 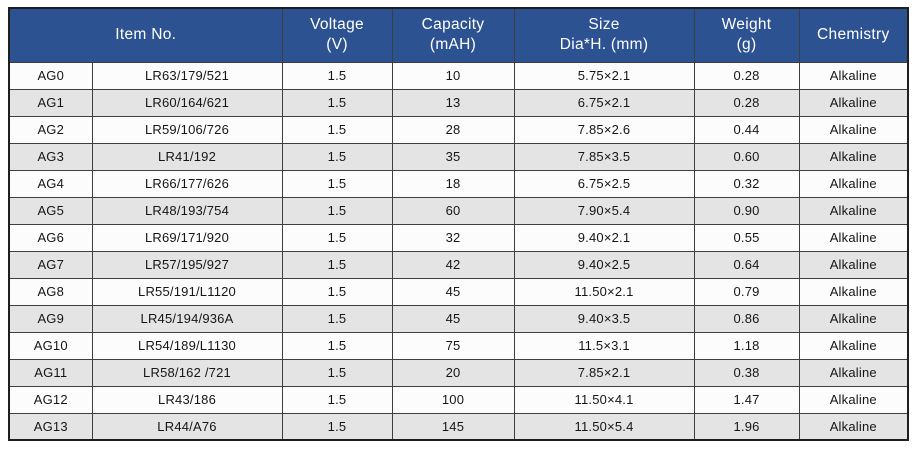 What do you see at coordinates (187, 399) in the screenshot?
I see `cell-model: LR43/186` at bounding box center [187, 399].